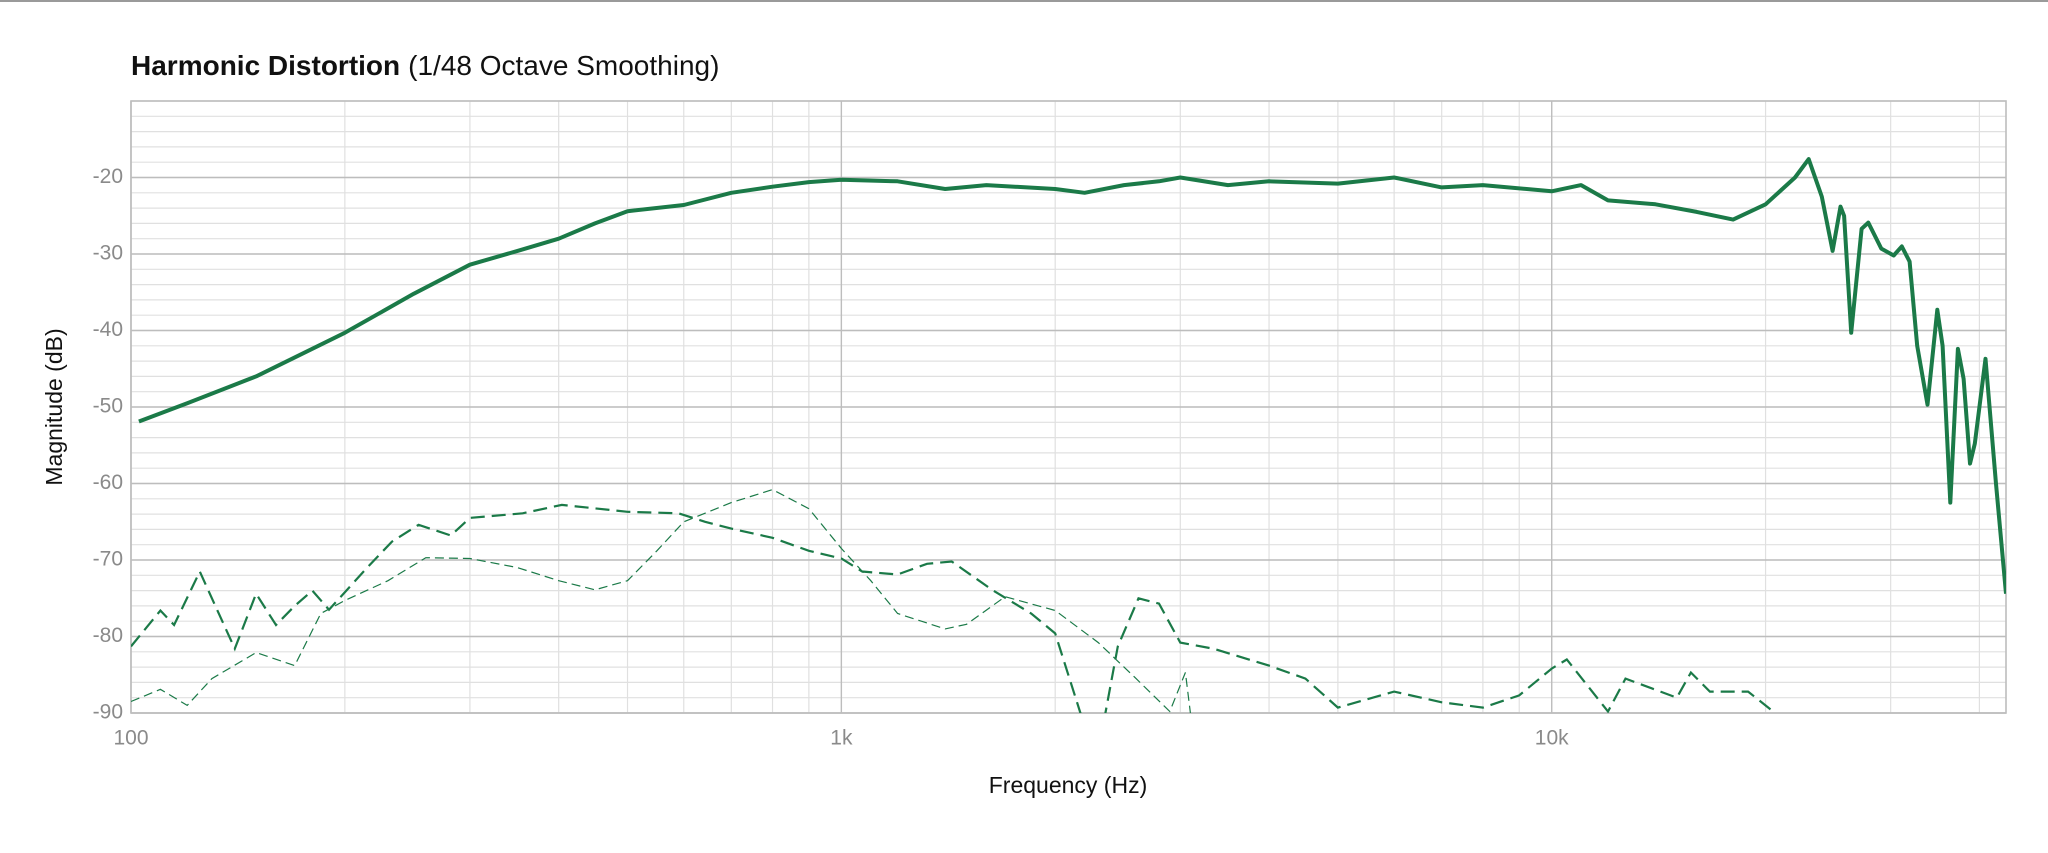  What do you see at coordinates (54, 406) in the screenshot?
I see `y-axis-label: Magnitude (dB)` at bounding box center [54, 406].